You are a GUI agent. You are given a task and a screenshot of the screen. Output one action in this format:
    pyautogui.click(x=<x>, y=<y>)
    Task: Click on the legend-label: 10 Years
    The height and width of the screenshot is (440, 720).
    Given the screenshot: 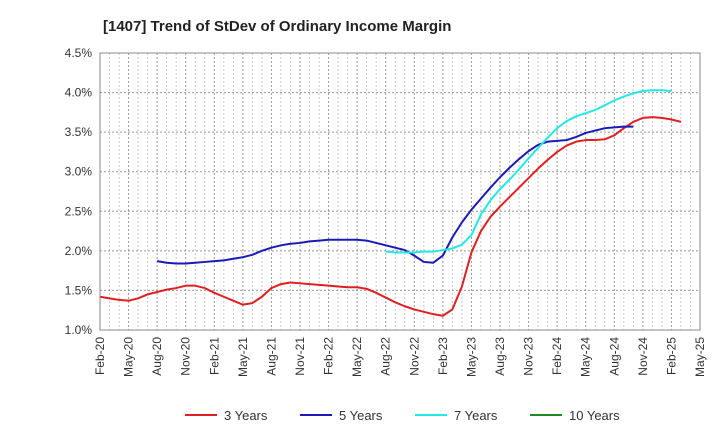 What is the action you would take?
    pyautogui.click(x=594, y=415)
    